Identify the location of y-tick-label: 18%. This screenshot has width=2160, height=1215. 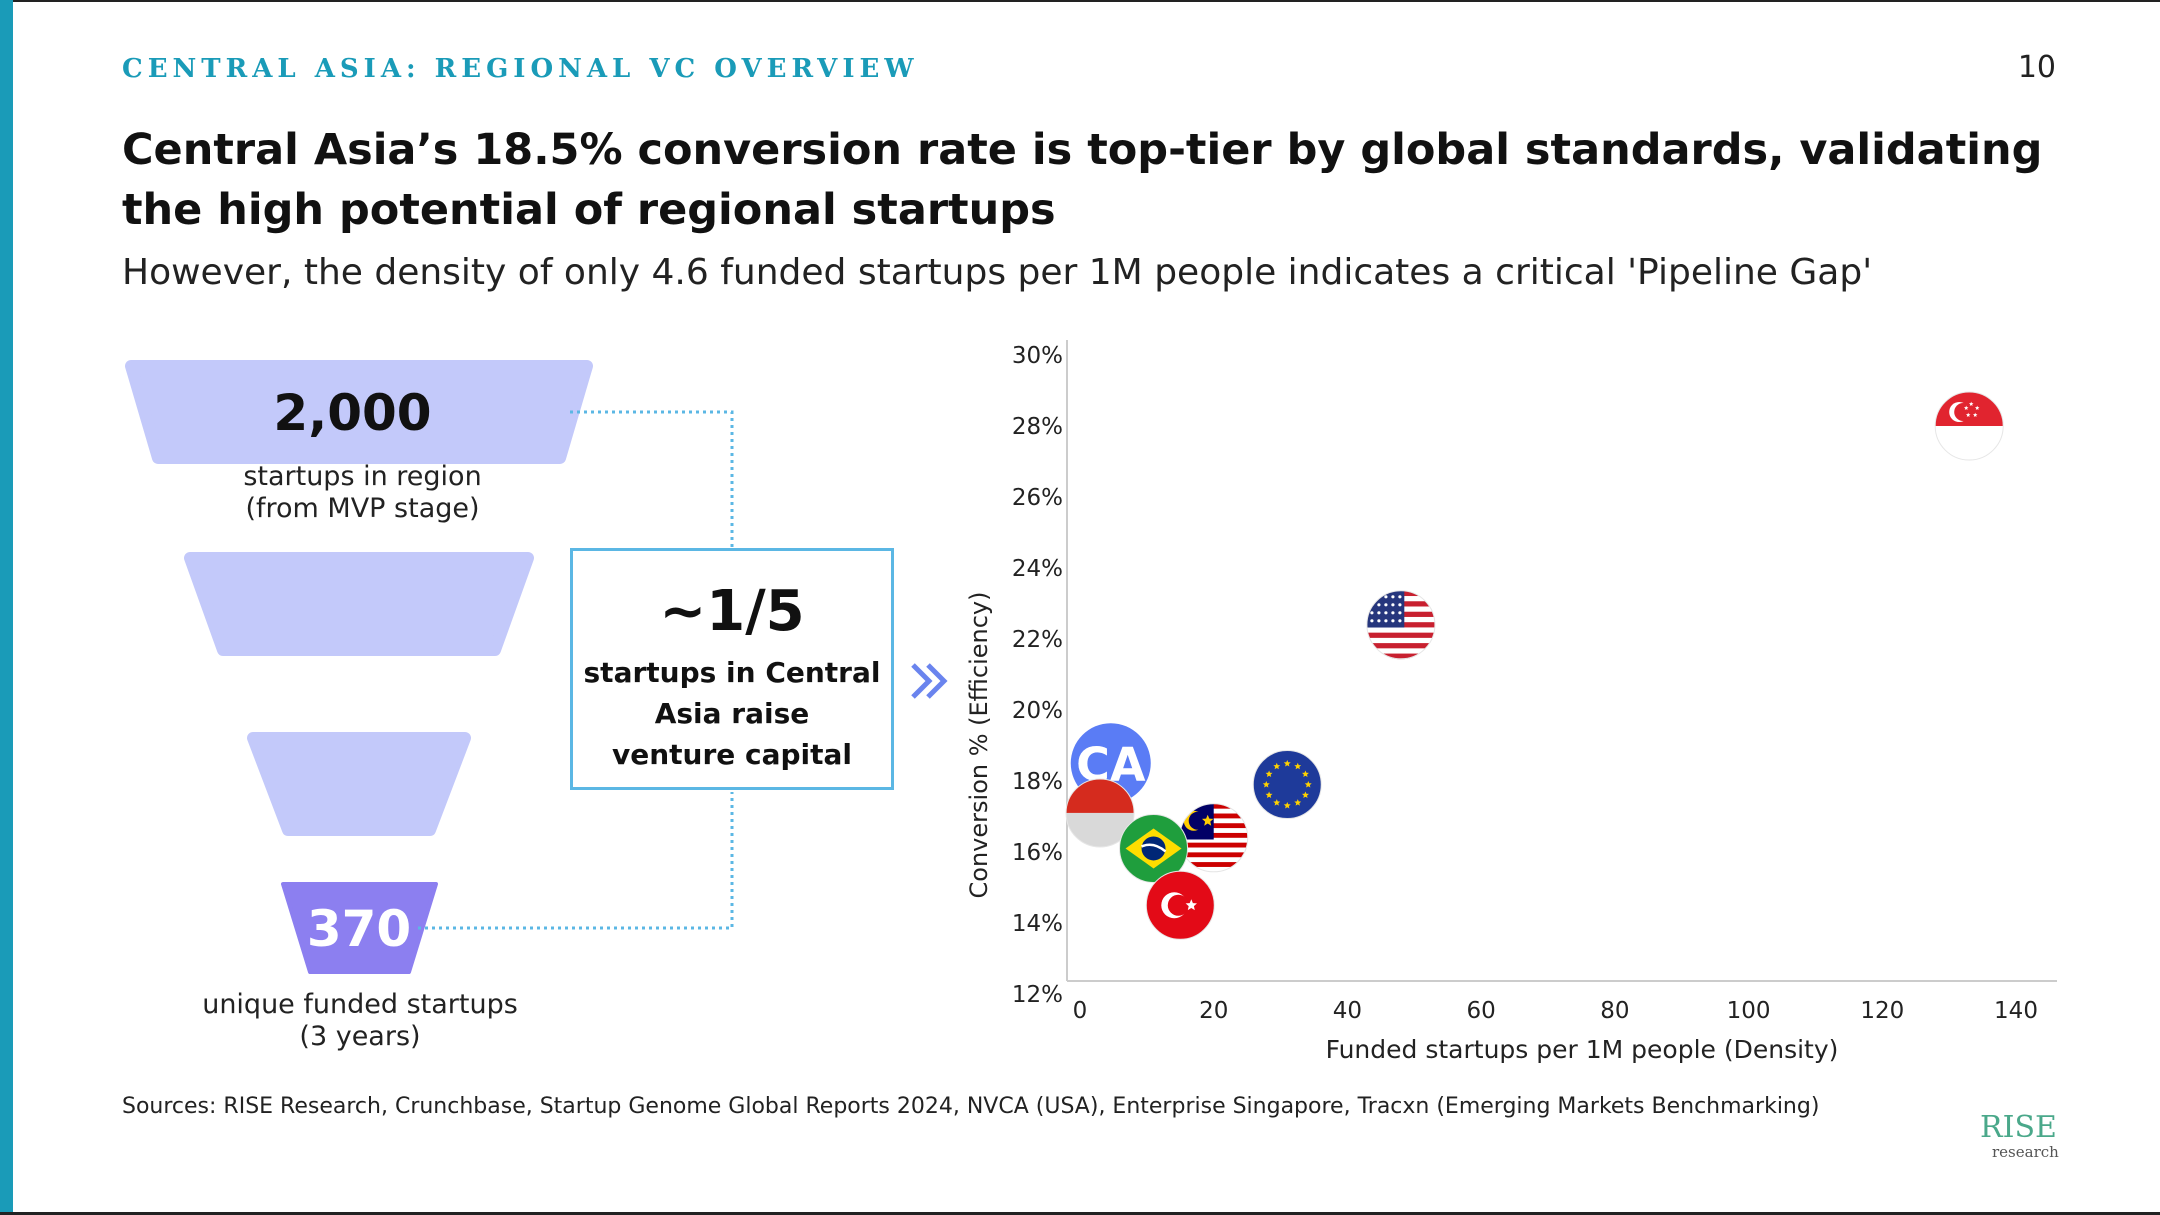
(1037, 782).